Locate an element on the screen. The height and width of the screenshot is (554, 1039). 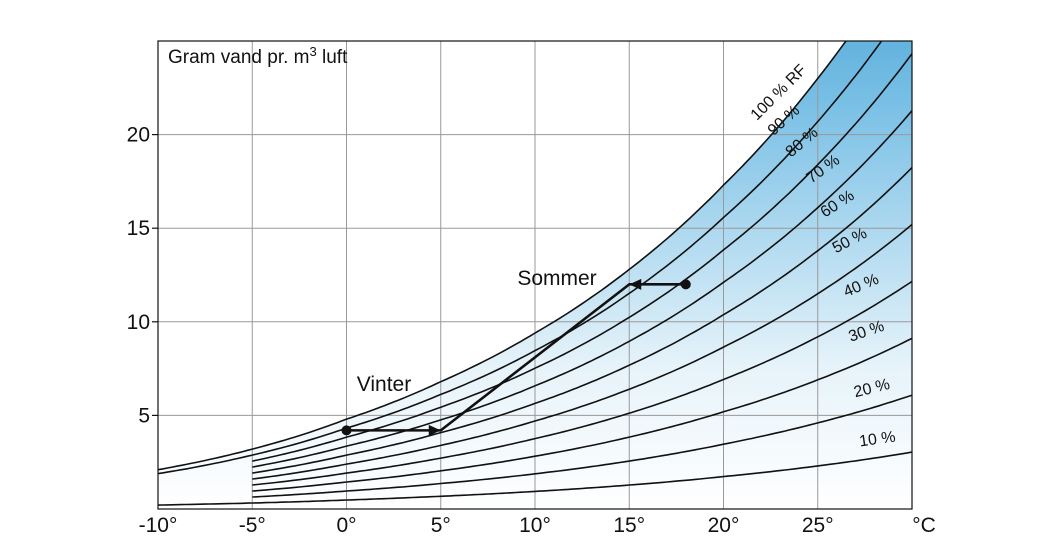
sommer-path is located at coordinates (516, 357).